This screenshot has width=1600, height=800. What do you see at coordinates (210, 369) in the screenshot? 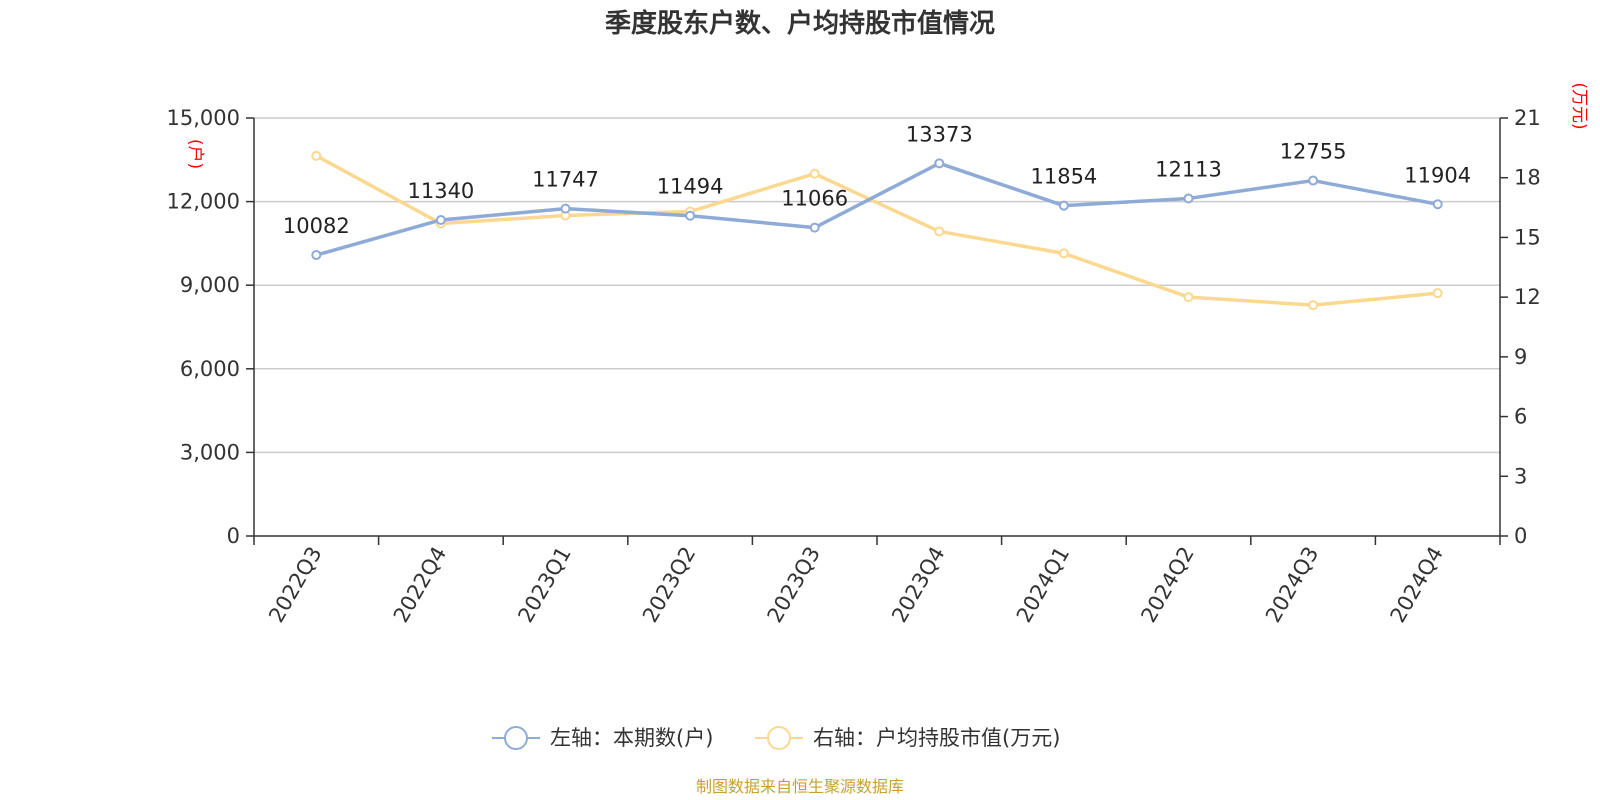
I see `left-tick-label: 6,000` at bounding box center [210, 369].